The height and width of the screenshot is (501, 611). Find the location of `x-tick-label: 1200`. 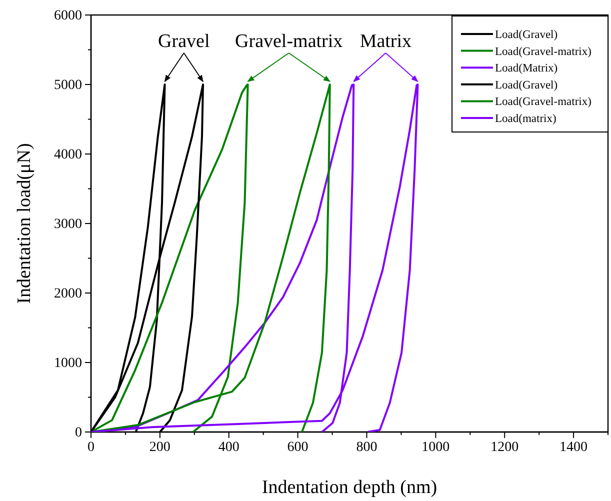

x-tick-label: 1200 is located at coordinates (504, 447).